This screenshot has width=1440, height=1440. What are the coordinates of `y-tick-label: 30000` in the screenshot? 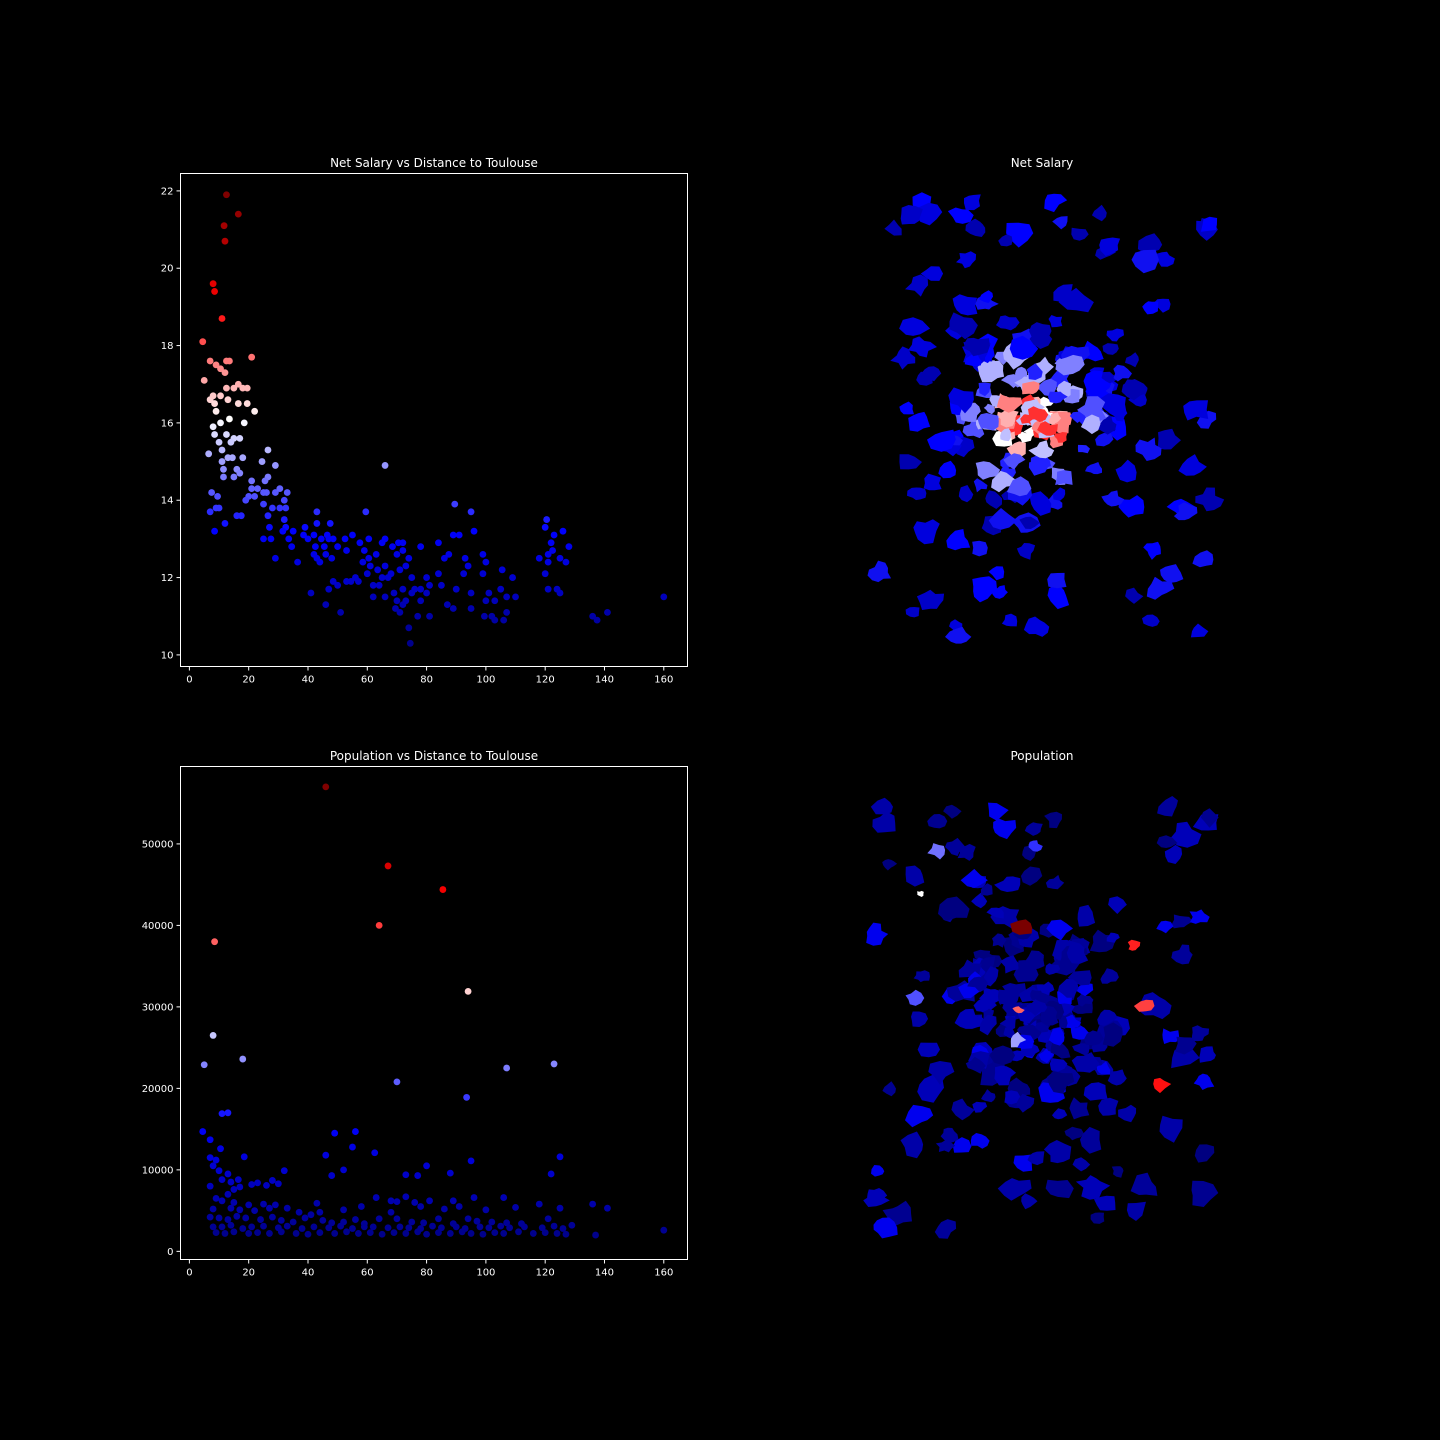 It's located at (158, 1007).